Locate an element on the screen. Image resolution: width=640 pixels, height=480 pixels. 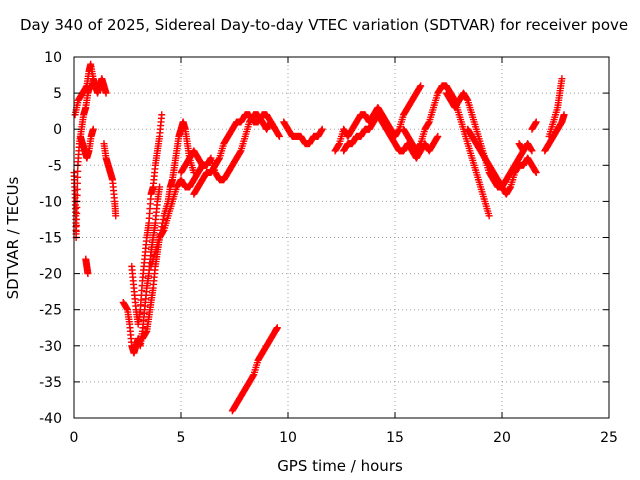
x-tick-label: 10 is located at coordinates (288, 438).